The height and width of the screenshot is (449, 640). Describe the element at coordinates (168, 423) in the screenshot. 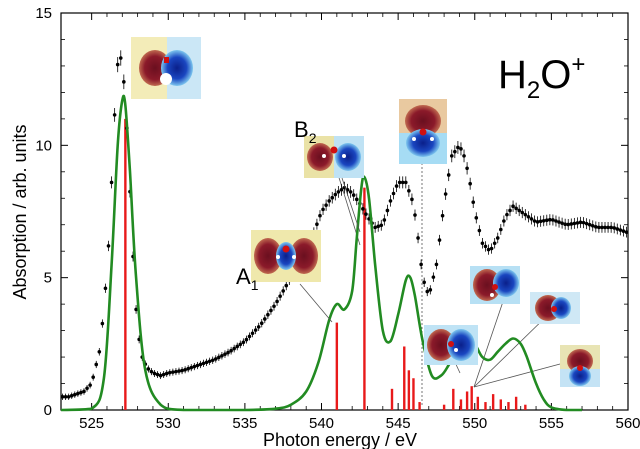

I see `x-tick-label: 530` at that location.